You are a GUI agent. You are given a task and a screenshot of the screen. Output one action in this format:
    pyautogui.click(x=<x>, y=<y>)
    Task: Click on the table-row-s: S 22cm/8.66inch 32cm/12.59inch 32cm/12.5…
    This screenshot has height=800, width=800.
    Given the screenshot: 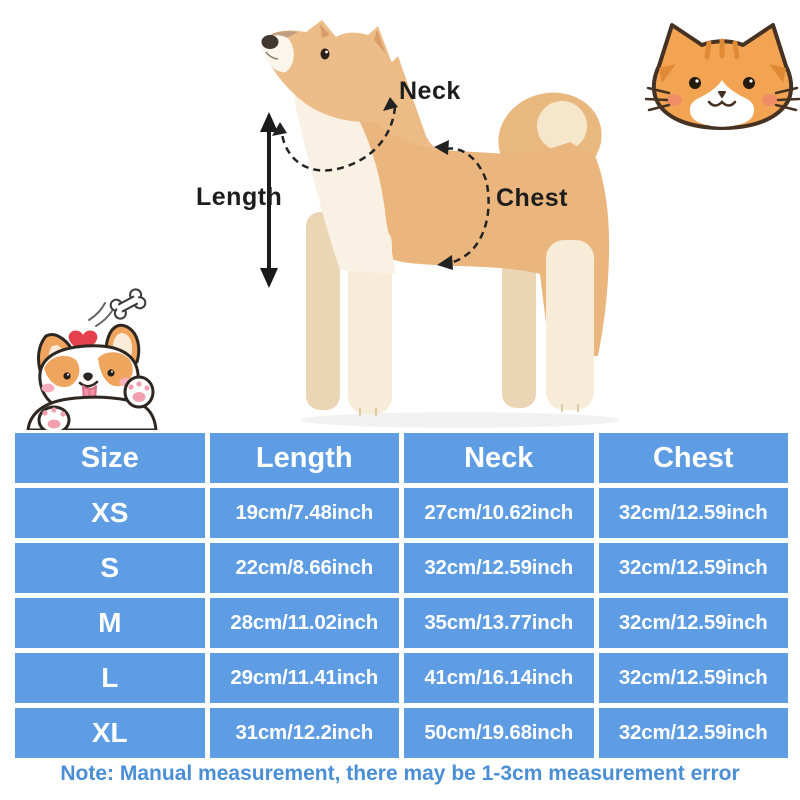 What is the action you would take?
    pyautogui.click(x=401, y=568)
    